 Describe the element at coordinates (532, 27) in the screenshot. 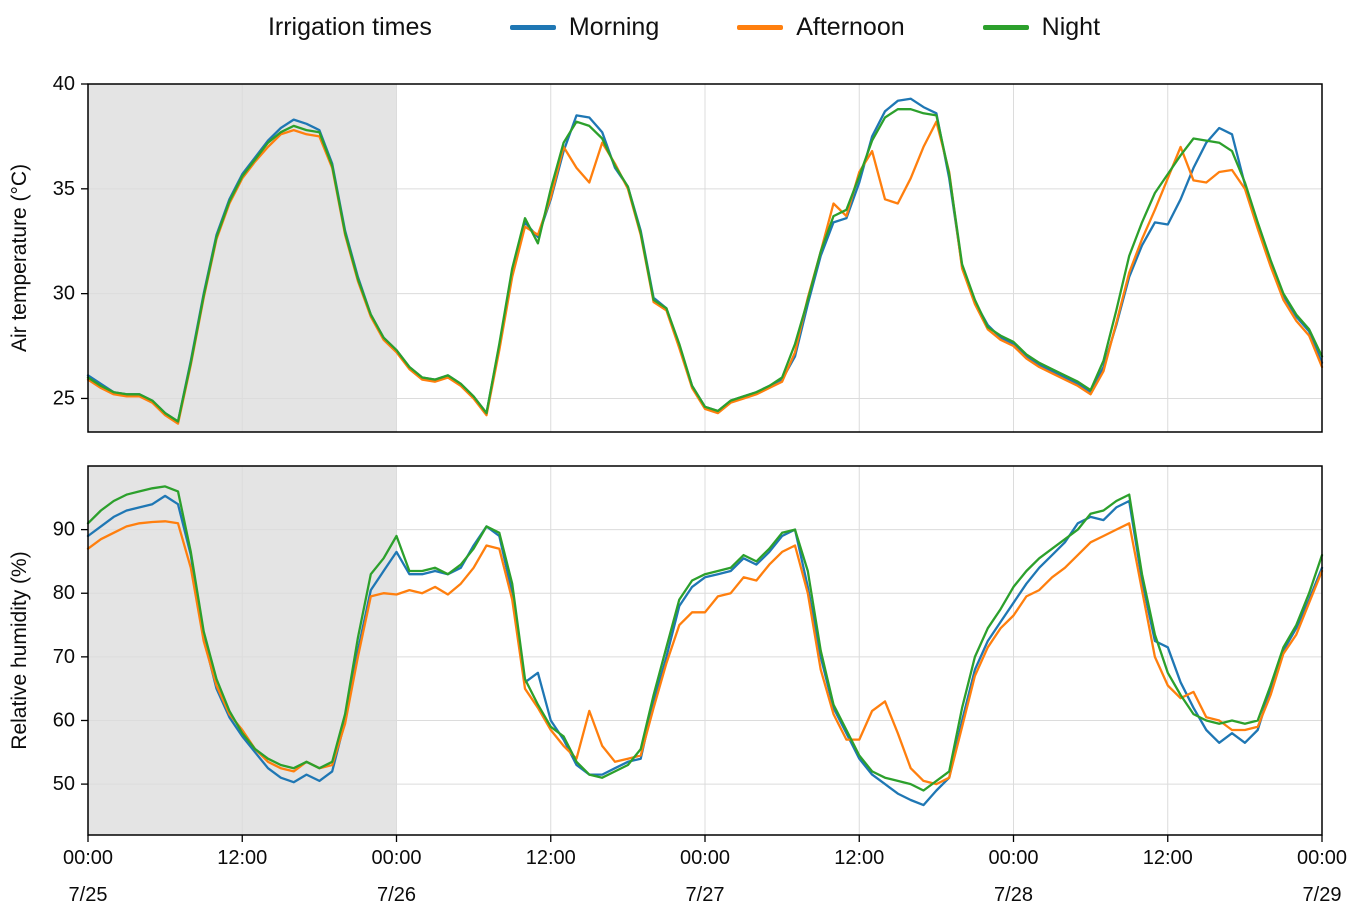

I see `morning-line-swatch` at that location.